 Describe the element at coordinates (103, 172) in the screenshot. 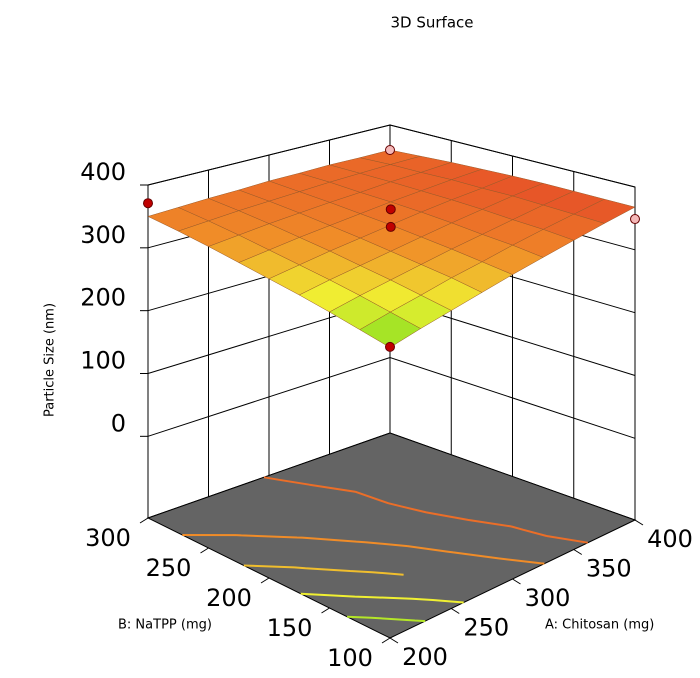

I see `z-tick-label: 400` at that location.